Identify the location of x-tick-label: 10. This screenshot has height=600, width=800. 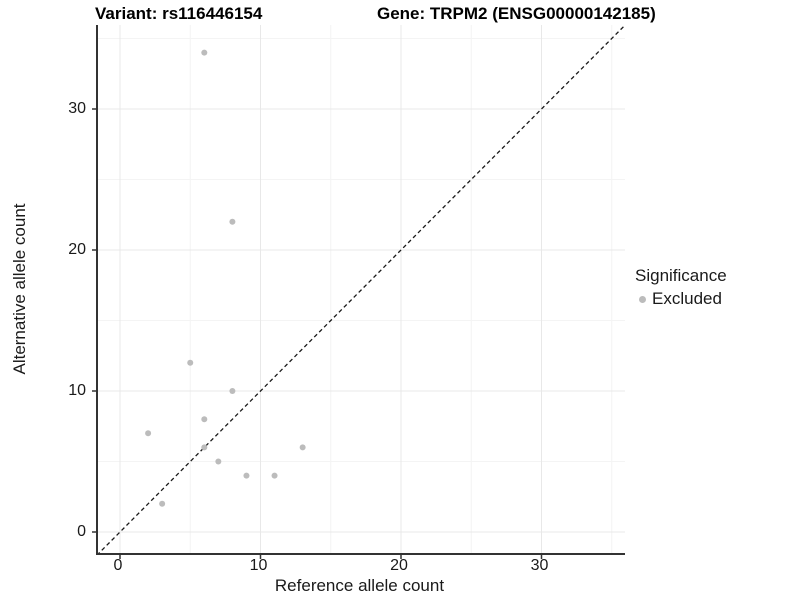
(258, 565).